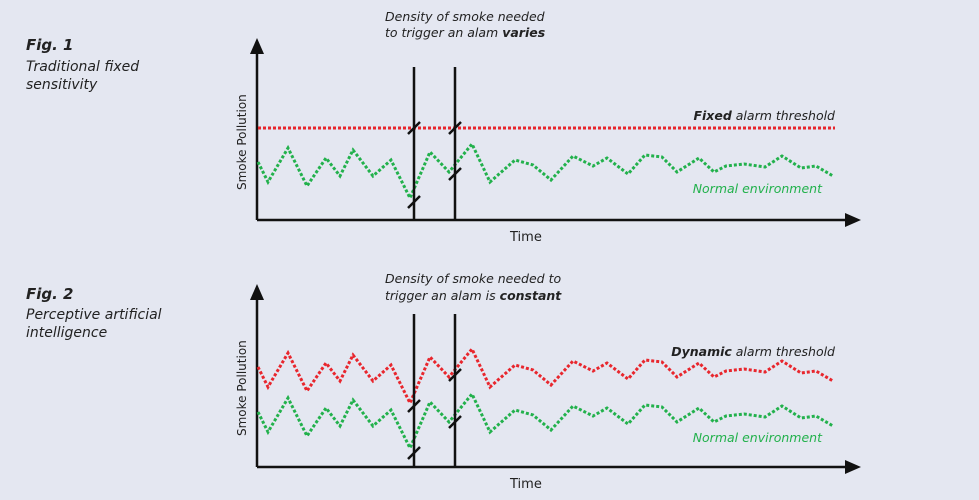  I want to click on fig-1-caption-line-1: Traditional fixed, so click(82, 67).